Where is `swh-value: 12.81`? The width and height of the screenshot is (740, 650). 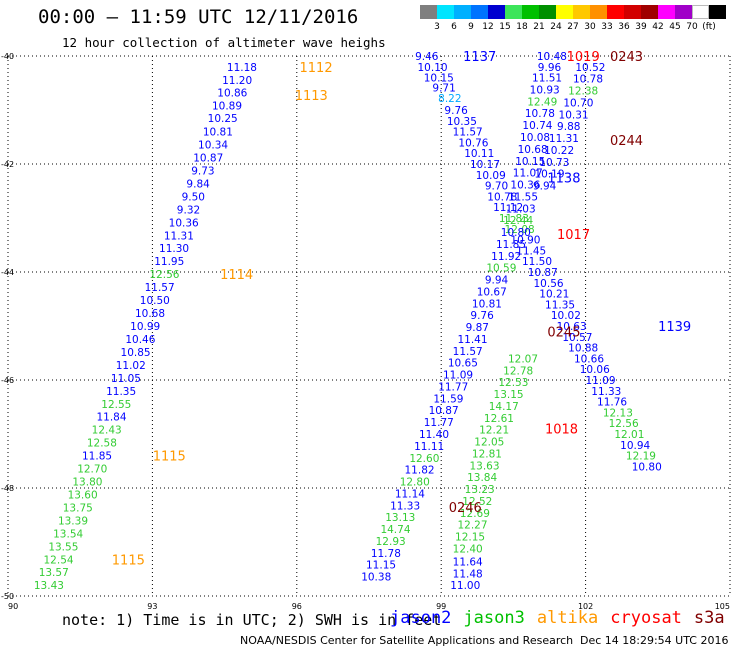 swh-value: 12.81 is located at coordinates (487, 454).